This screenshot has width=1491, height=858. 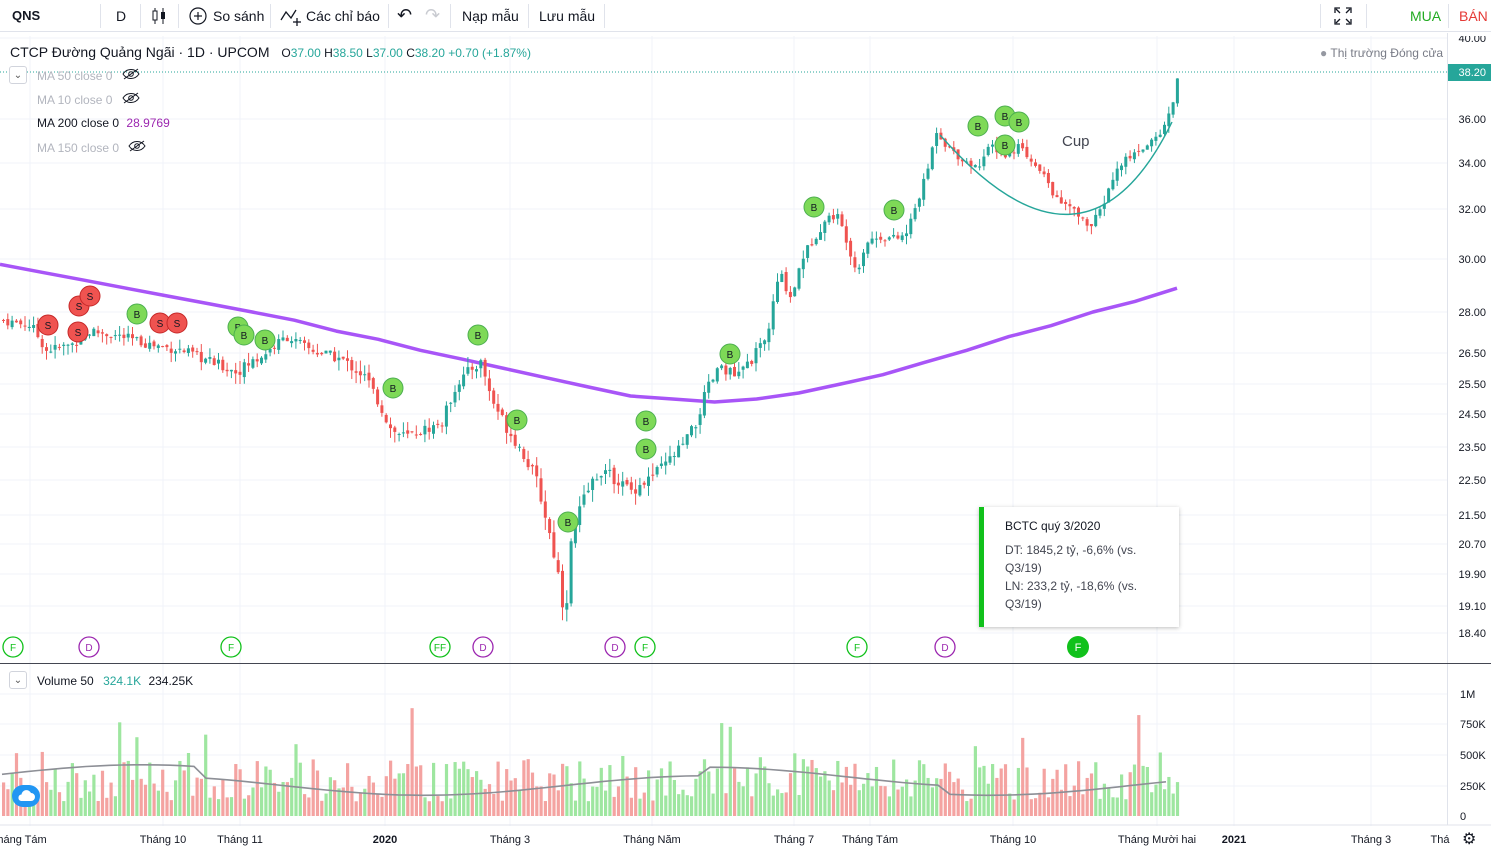 I want to click on compare-button: So sánh, so click(x=226, y=15).